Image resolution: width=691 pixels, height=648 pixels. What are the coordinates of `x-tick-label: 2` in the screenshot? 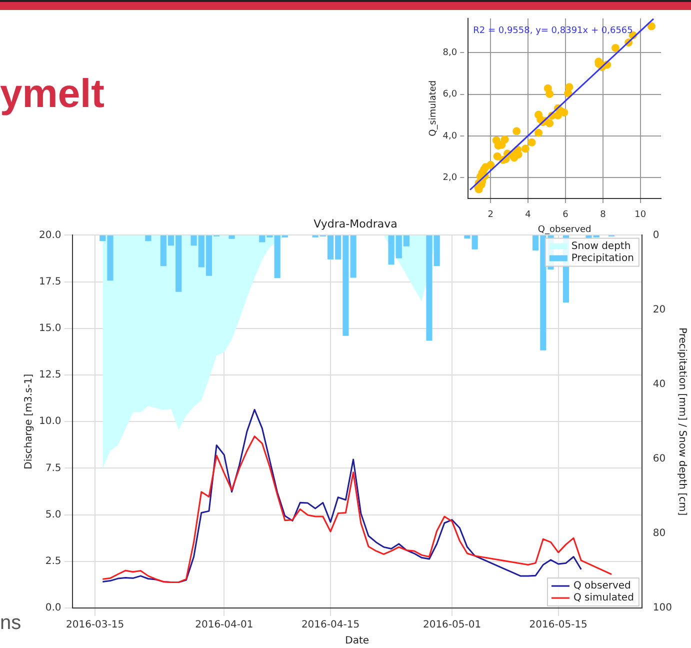 It's located at (491, 215).